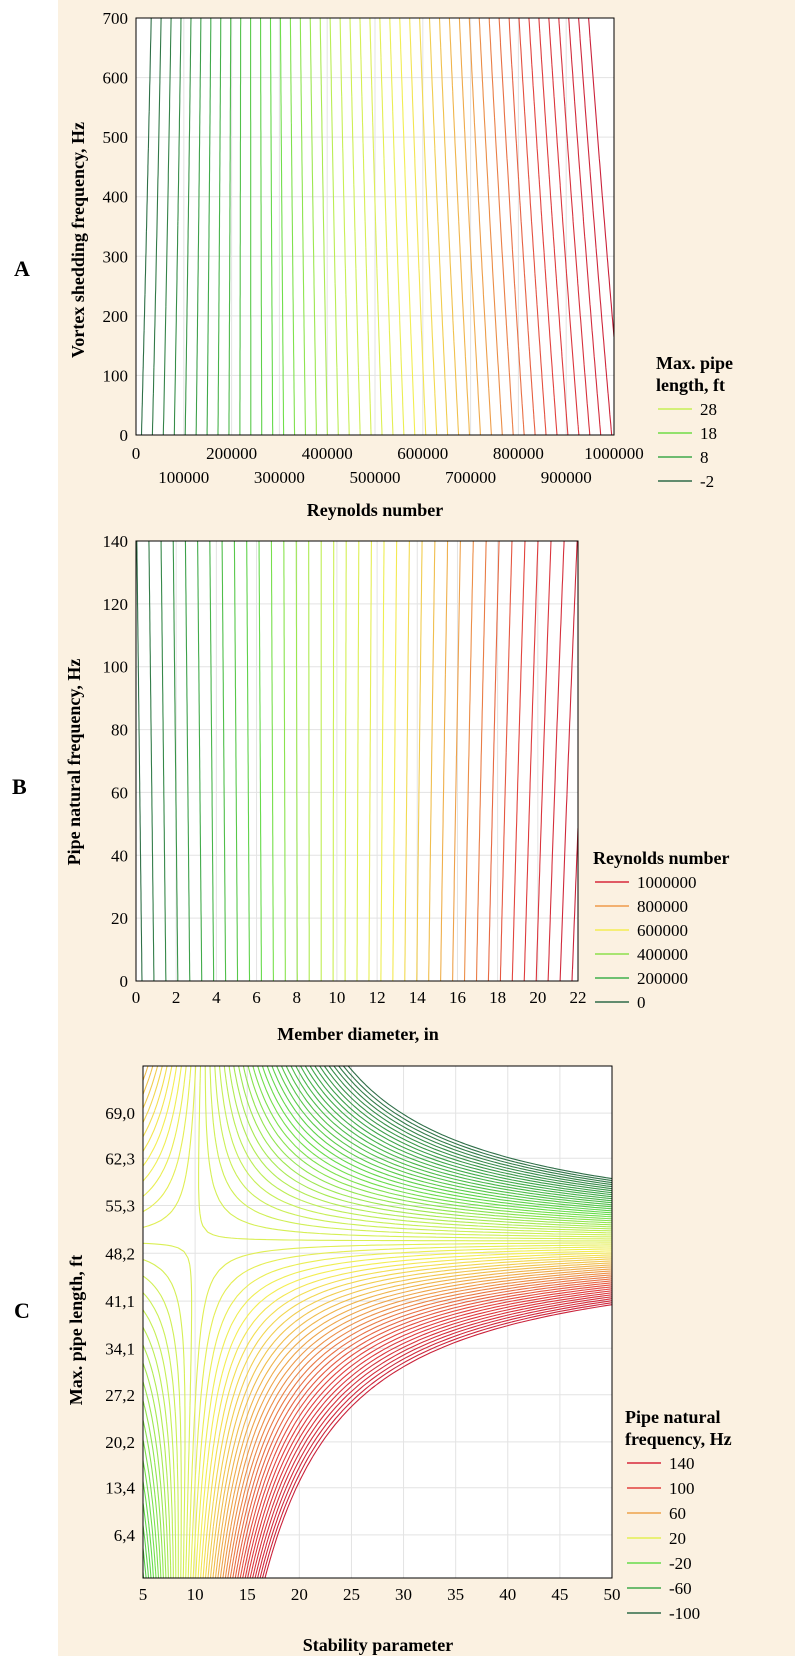 The image size is (795, 1656). I want to click on x-tick-label: 300000, so click(279, 477).